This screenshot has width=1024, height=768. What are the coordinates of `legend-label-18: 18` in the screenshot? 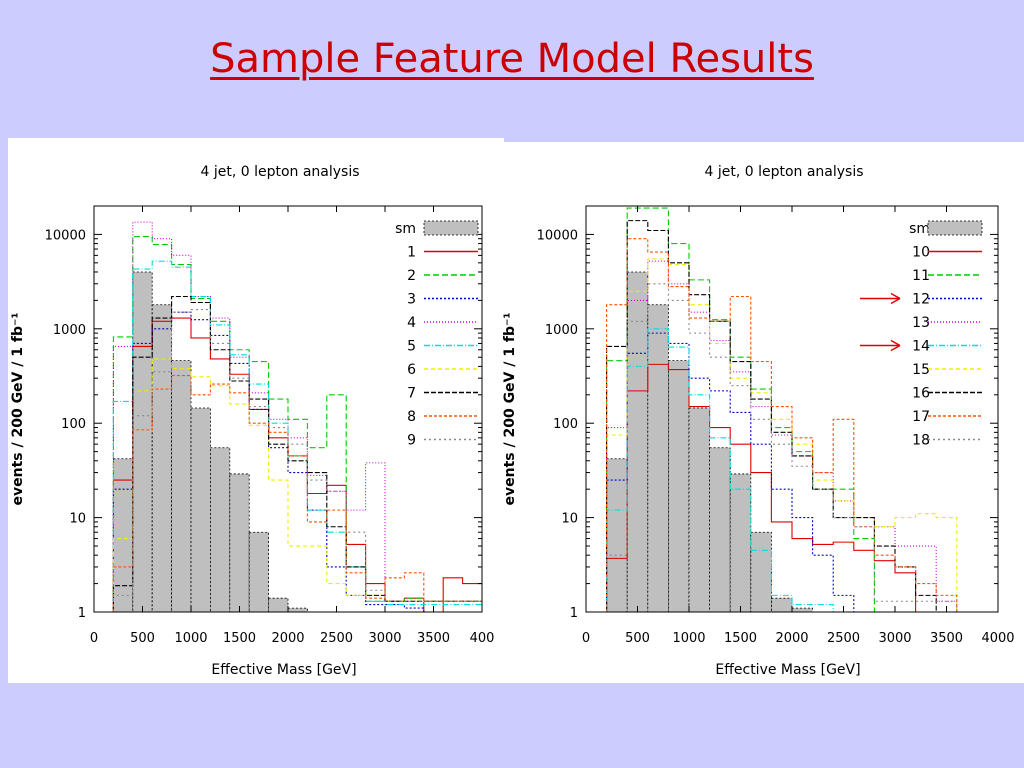 It's located at (921, 441).